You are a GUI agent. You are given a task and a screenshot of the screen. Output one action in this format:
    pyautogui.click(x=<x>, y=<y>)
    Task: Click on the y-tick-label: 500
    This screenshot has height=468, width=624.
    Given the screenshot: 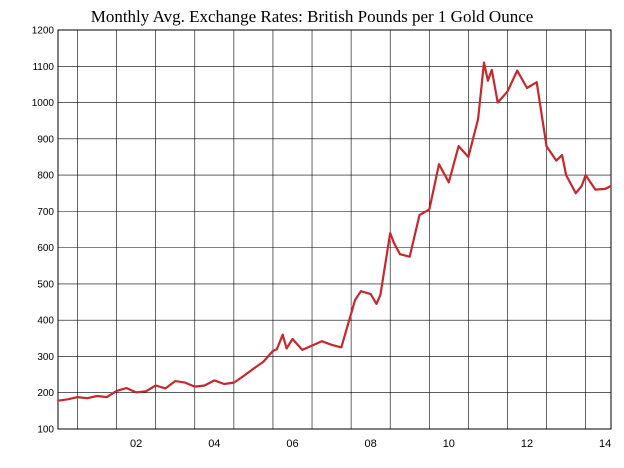 What is the action you would take?
    pyautogui.click(x=45, y=284)
    